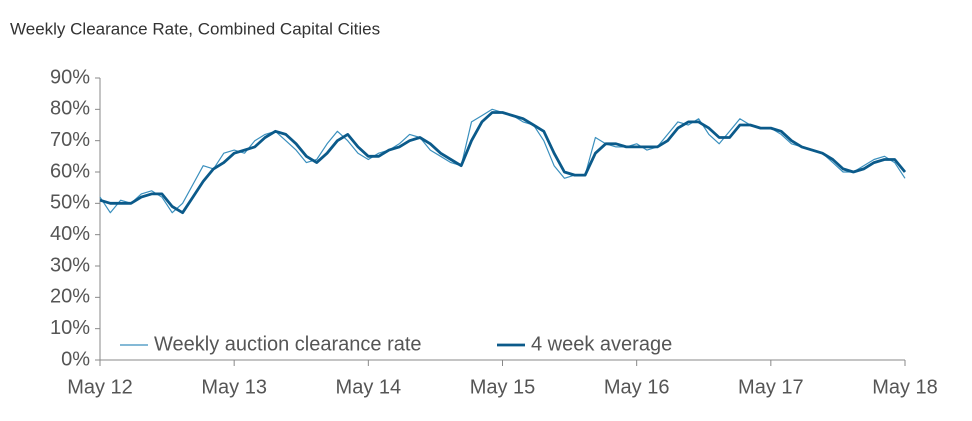 The height and width of the screenshot is (421, 972). What do you see at coordinates (70, 265) in the screenshot?
I see `y-tick-label: 30%` at bounding box center [70, 265].